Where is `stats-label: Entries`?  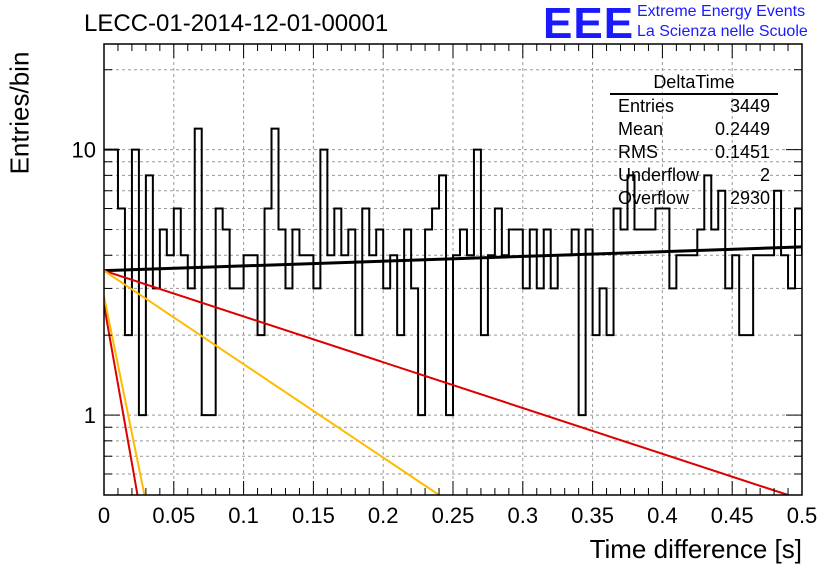 stats-label: Entries is located at coordinates (646, 106).